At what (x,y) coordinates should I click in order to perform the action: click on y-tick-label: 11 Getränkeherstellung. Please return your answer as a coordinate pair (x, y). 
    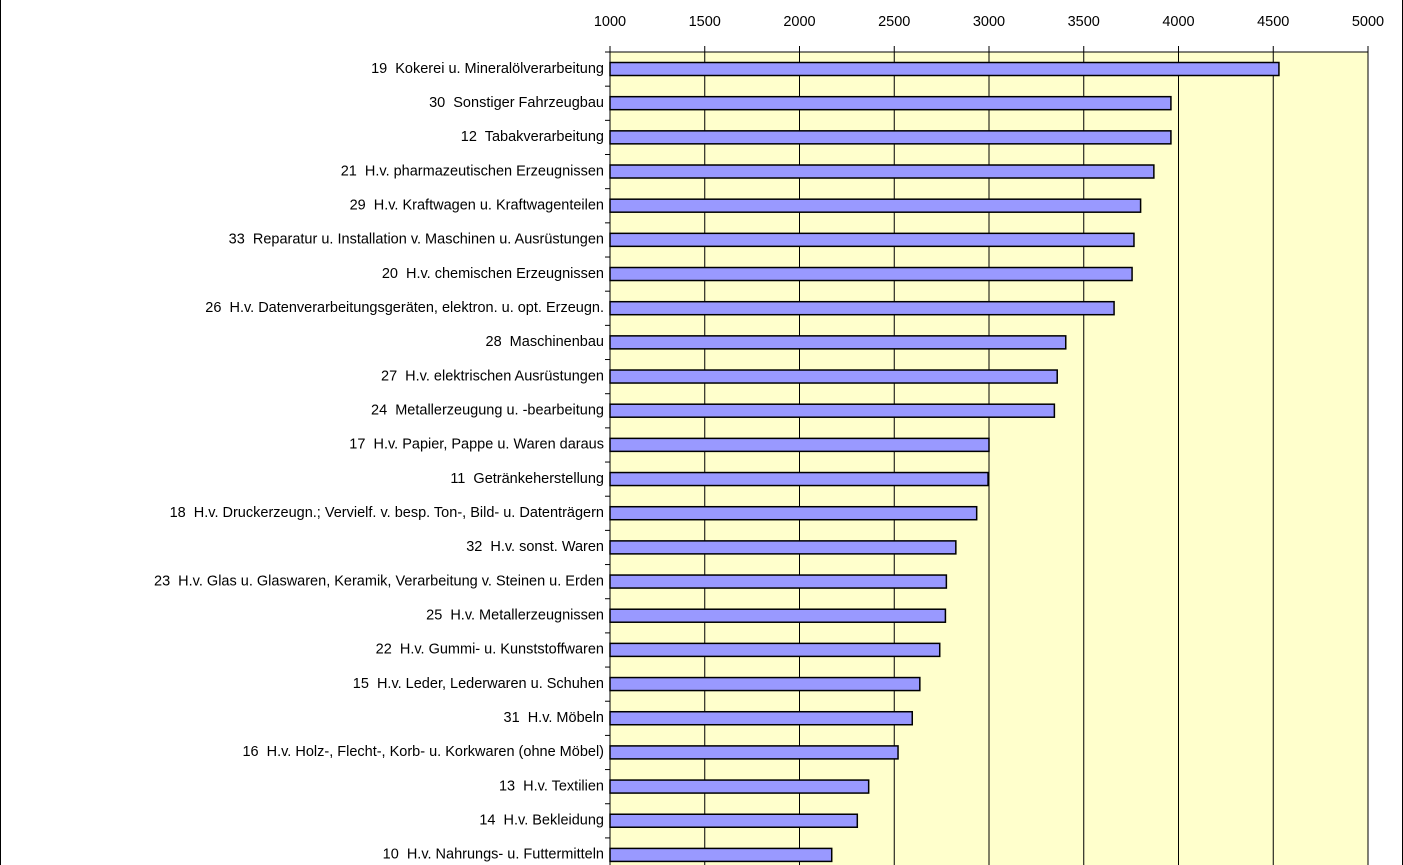
    Looking at the image, I should click on (527, 479).